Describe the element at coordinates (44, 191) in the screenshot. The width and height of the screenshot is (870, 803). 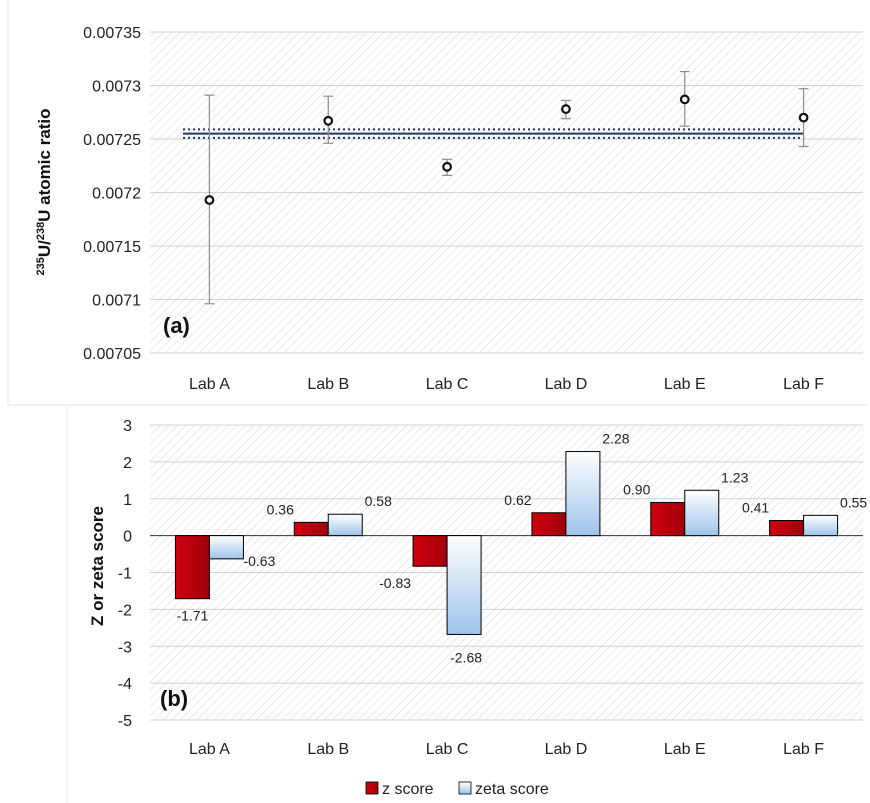
I see `y-axis-title-a: 235U/238U atomic ratio` at that location.